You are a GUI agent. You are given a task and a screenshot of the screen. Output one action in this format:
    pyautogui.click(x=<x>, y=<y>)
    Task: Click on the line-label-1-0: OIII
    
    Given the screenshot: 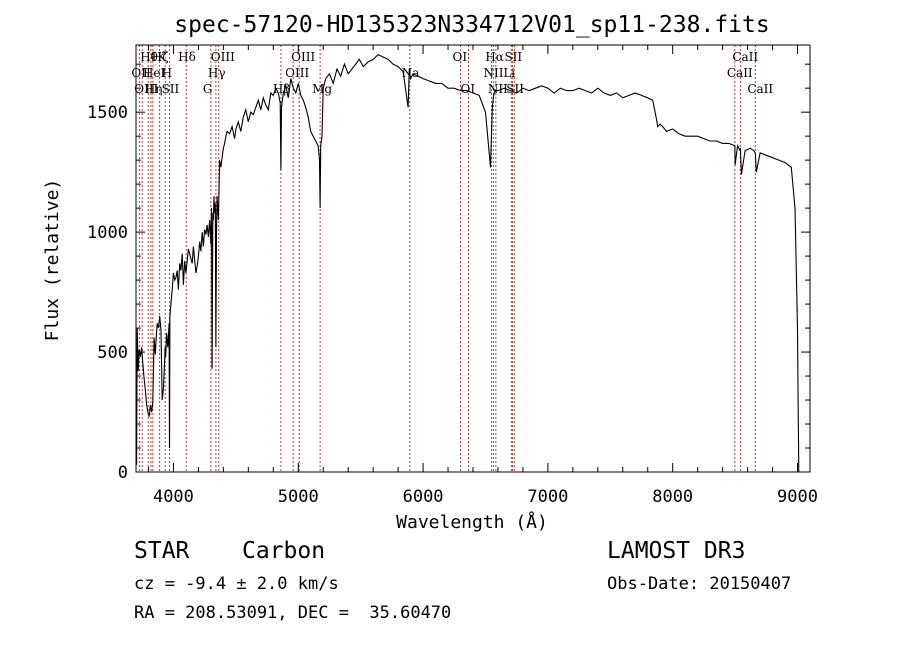 What is the action you would take?
    pyautogui.click(x=146, y=89)
    